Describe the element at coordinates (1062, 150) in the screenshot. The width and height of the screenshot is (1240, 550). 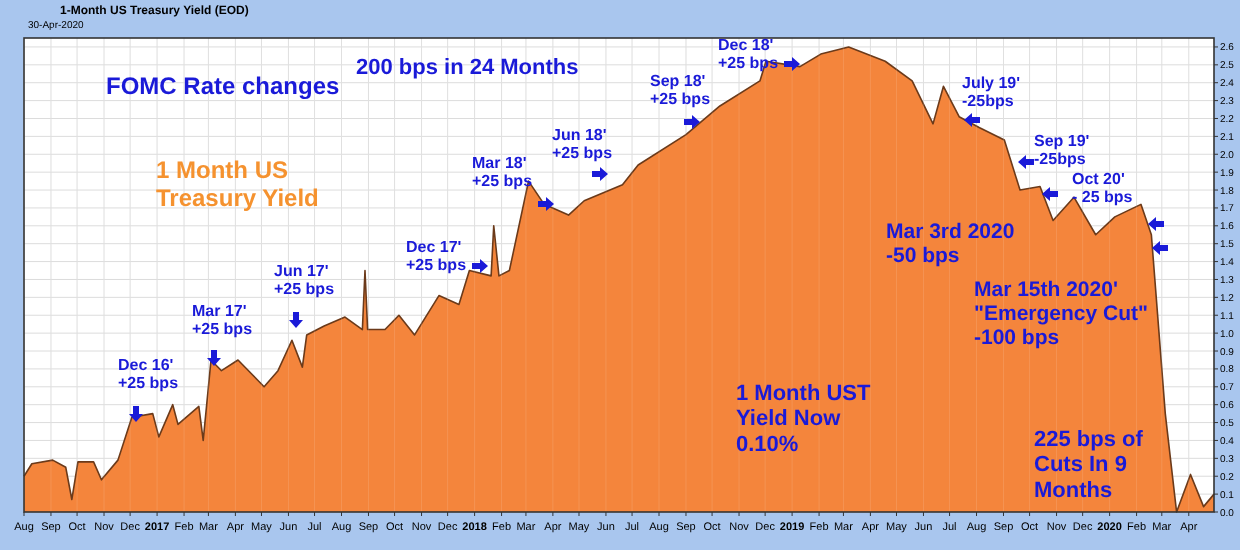
I see `annotation: Sep 19' -25bps` at that location.